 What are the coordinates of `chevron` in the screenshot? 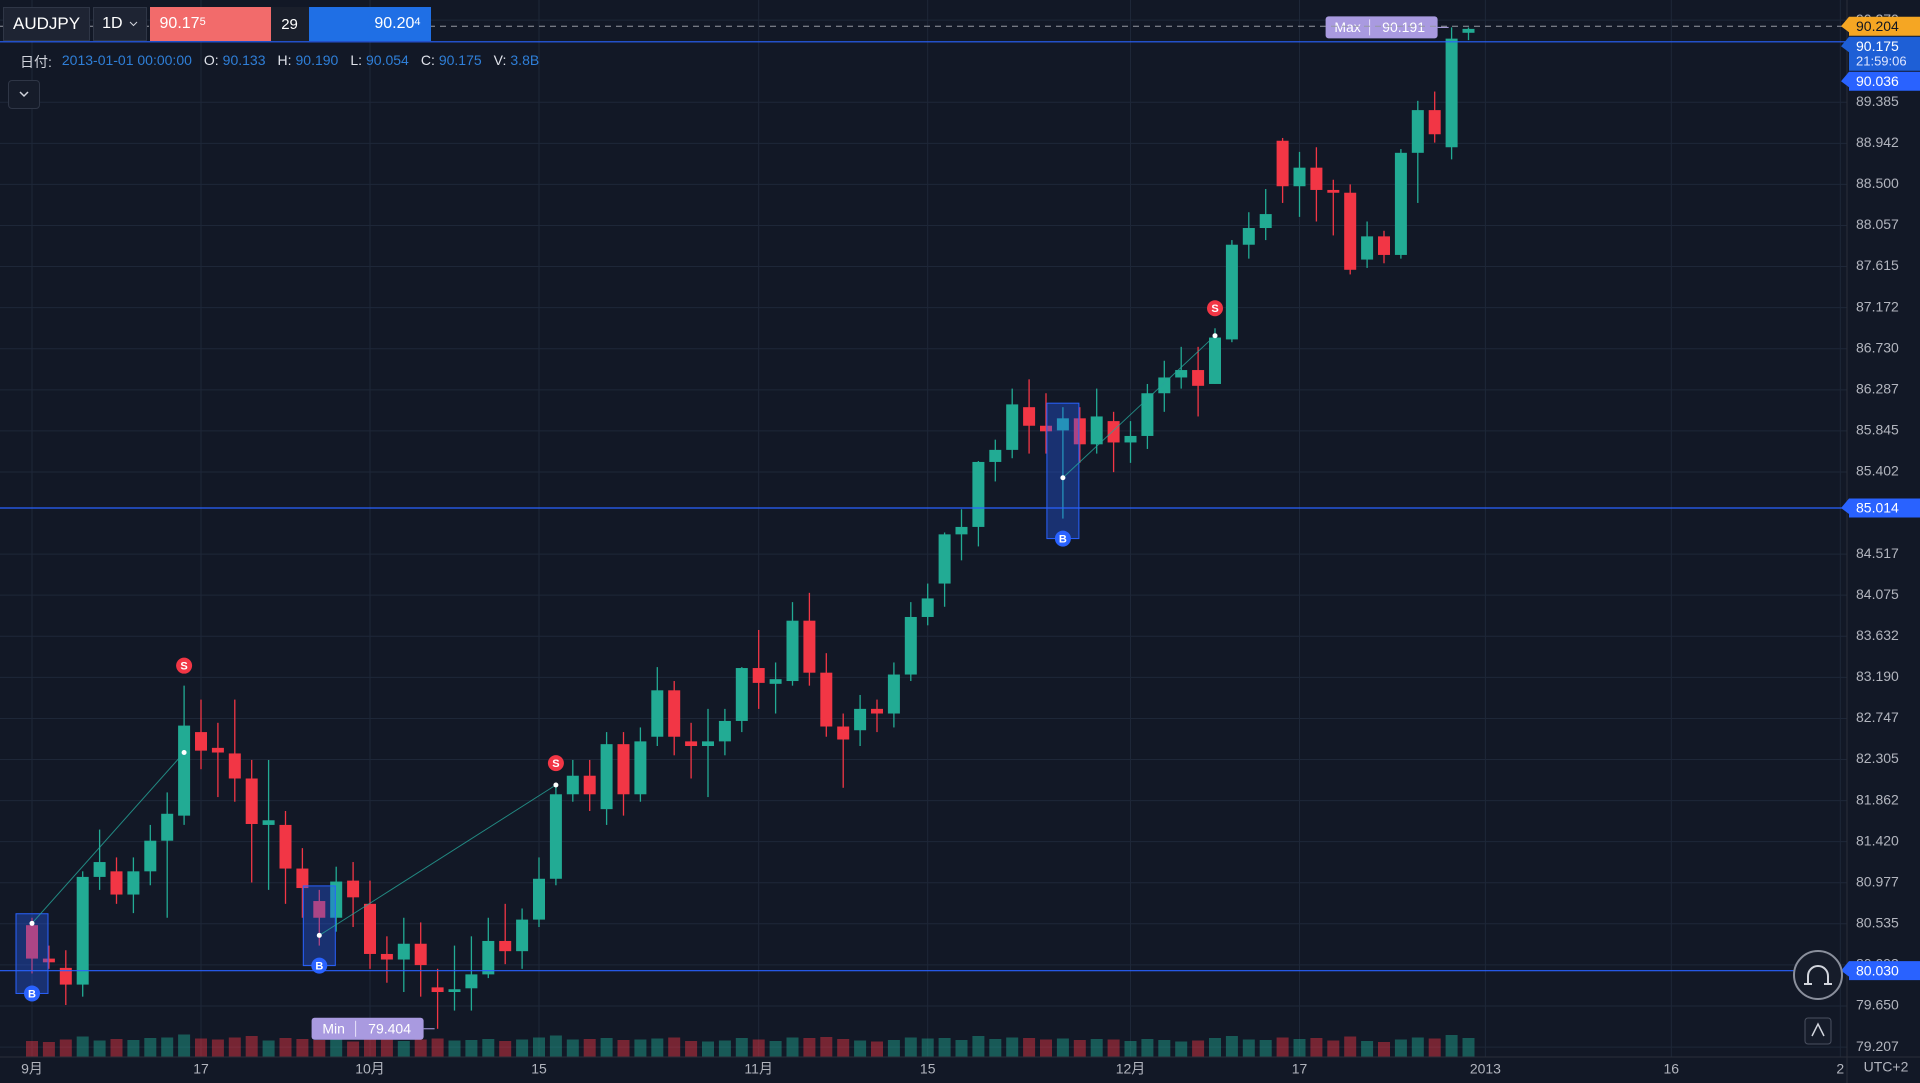 It's located at (24, 94).